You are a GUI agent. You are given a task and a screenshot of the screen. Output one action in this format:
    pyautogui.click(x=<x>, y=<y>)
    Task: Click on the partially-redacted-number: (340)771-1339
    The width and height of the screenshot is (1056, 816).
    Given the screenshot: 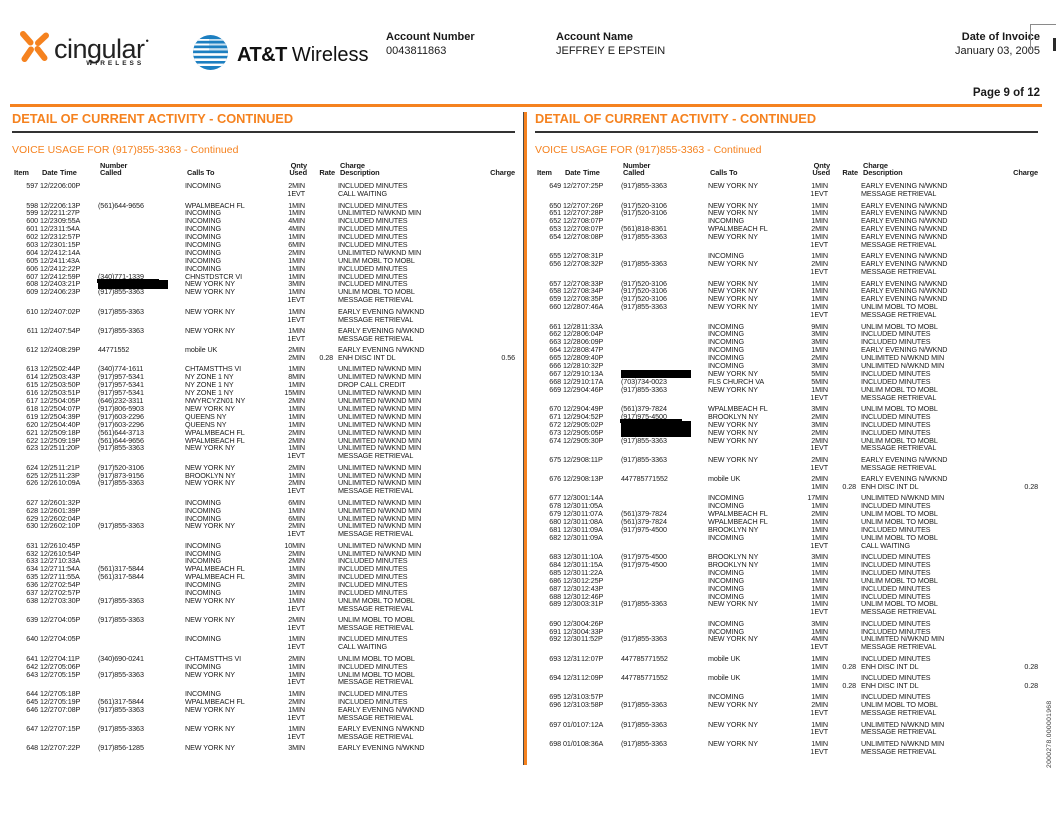 What is the action you would take?
    pyautogui.click(x=128, y=277)
    